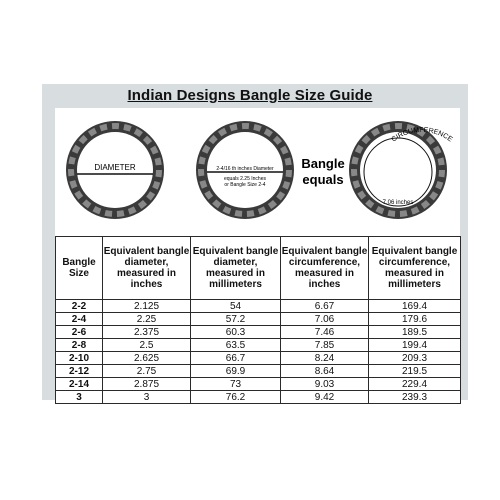 Image resolution: width=500 pixels, height=500 pixels. I want to click on cell: 63.5, so click(235, 345).